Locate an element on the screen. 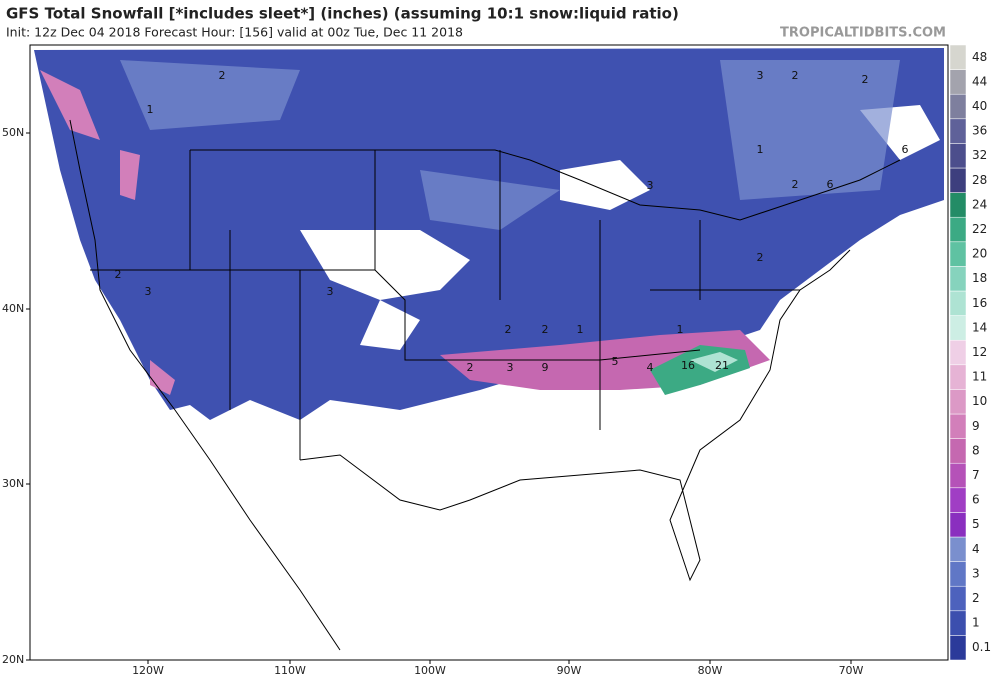  brand: TROPICALTIDBITS.COM is located at coordinates (863, 33).